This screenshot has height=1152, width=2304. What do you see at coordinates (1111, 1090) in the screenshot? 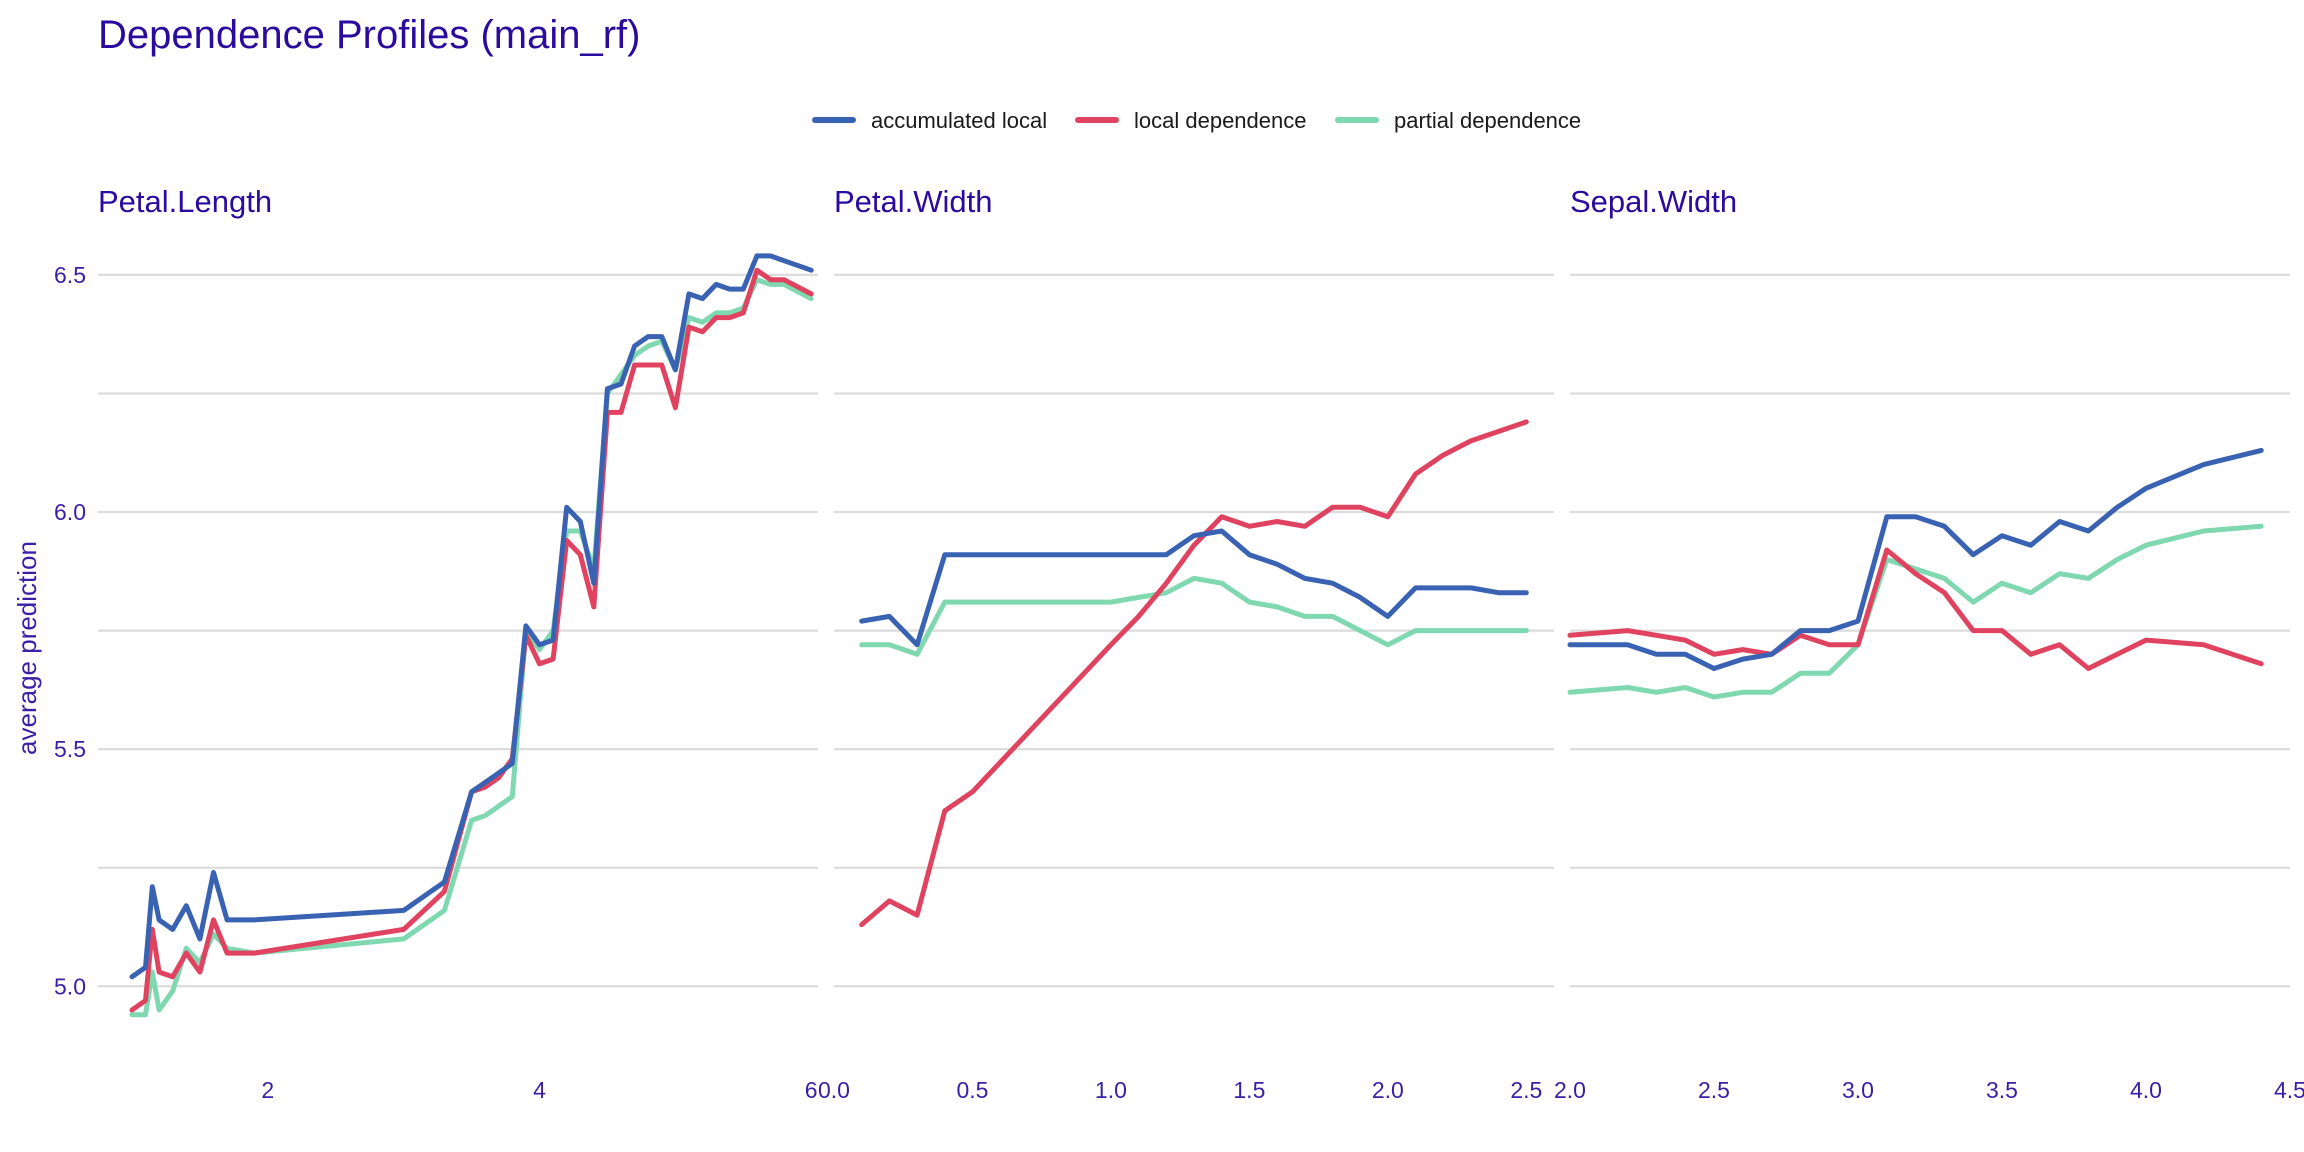
I see `x-tick-label: 1.0` at bounding box center [1111, 1090].